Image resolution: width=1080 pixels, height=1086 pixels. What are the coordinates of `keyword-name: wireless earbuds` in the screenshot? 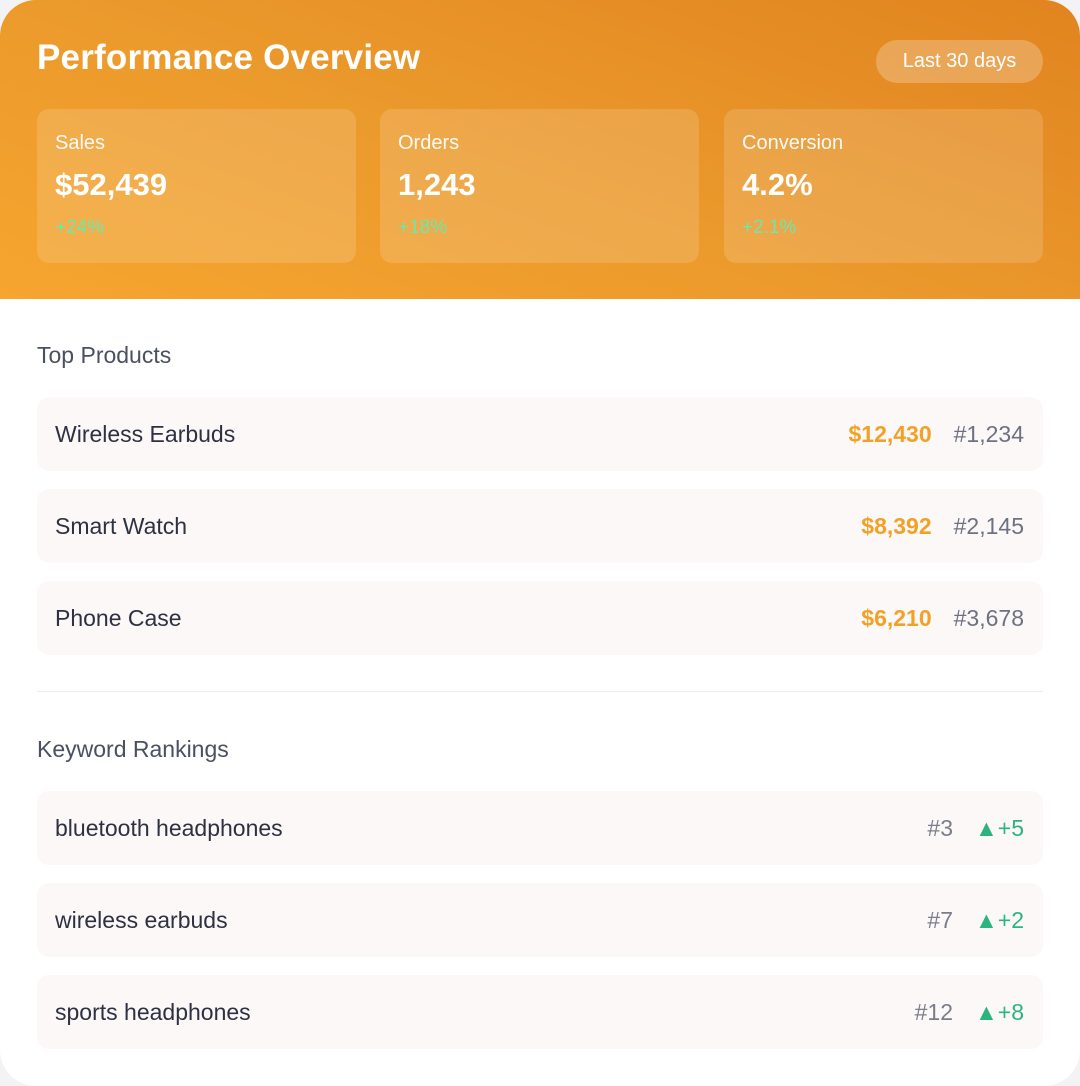 It's located at (141, 920).